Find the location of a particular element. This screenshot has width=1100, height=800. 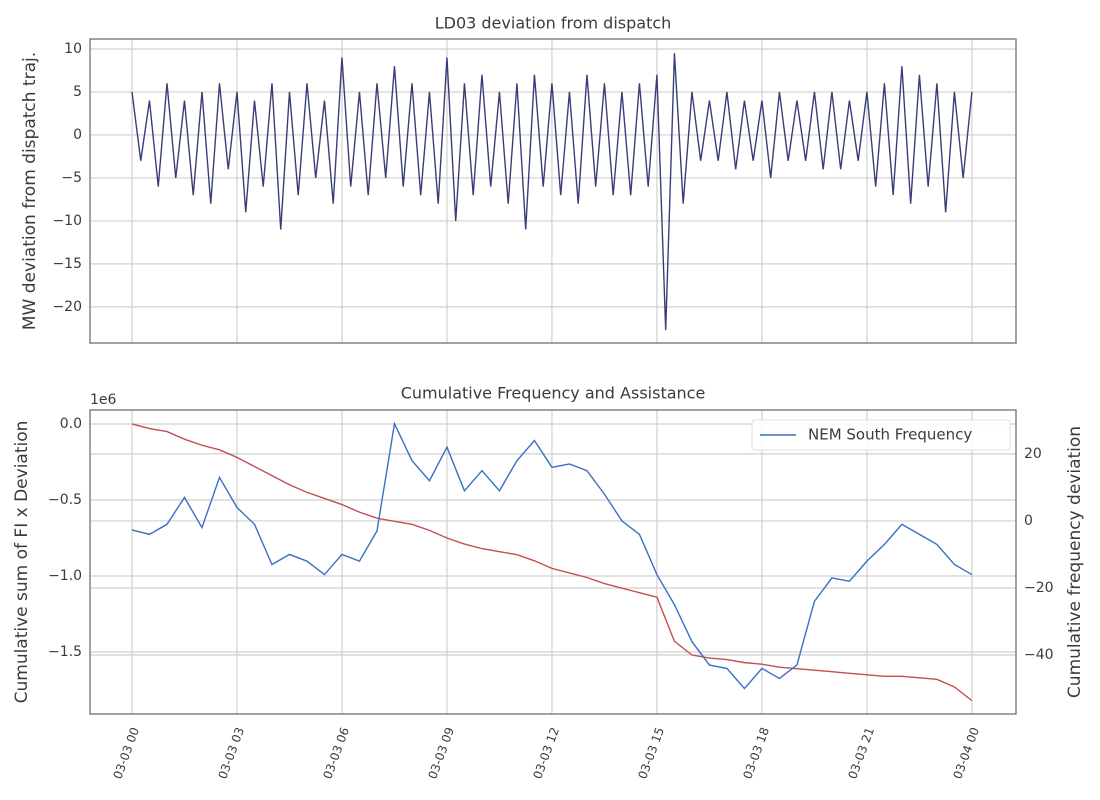

y-tick-label: −0.5 is located at coordinates (65, 500).